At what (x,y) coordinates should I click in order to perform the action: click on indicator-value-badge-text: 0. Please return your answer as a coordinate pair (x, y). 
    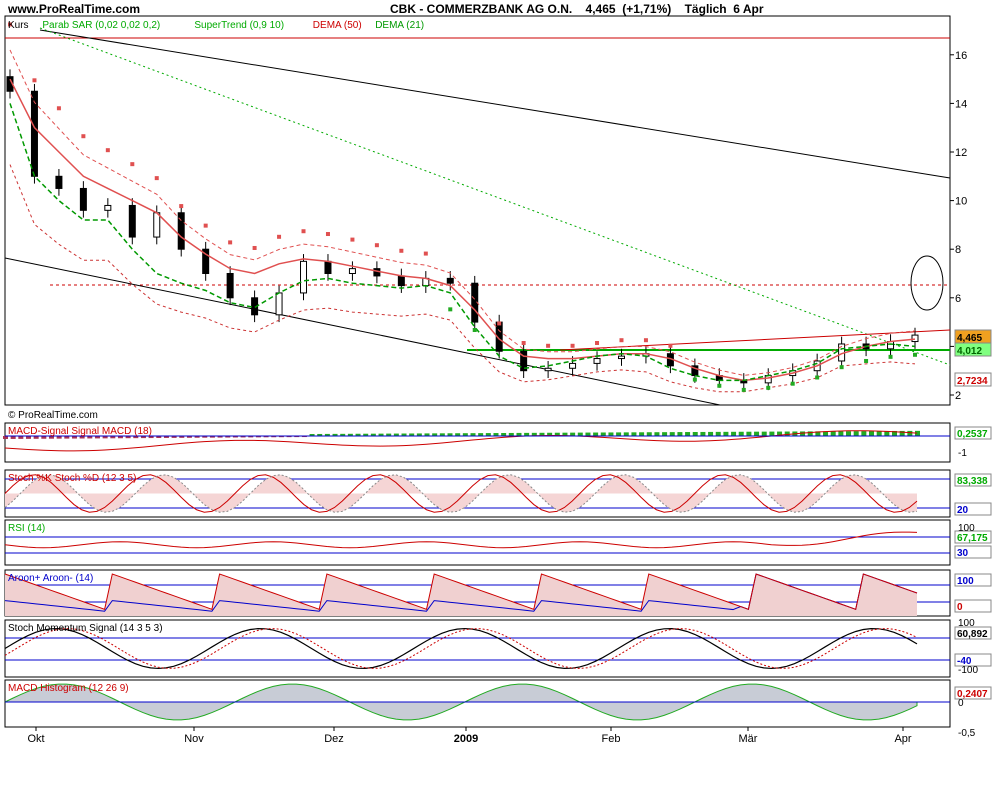
    Looking at the image, I should click on (960, 607).